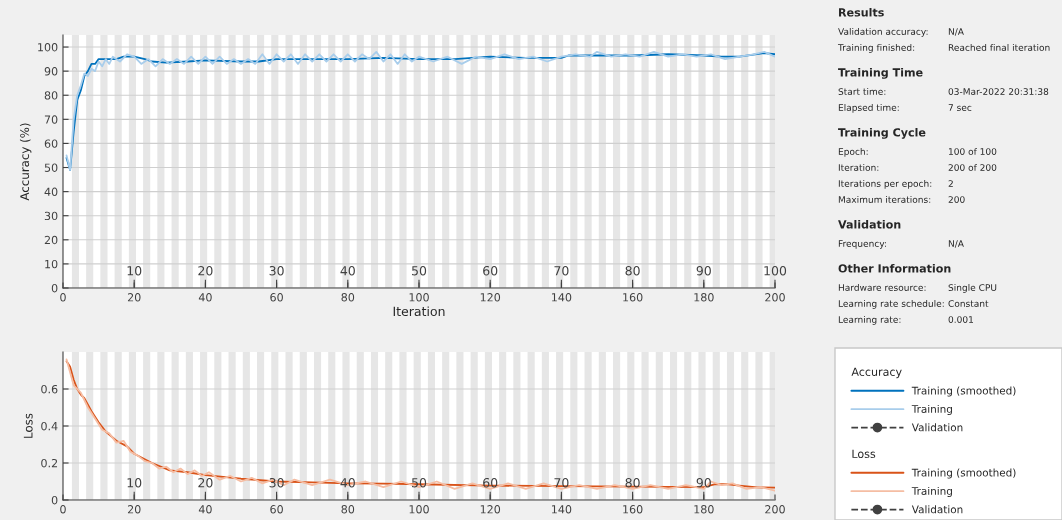  What do you see at coordinates (25, 162) in the screenshot?
I see `y-axis-title: Accuracy (%)` at bounding box center [25, 162].